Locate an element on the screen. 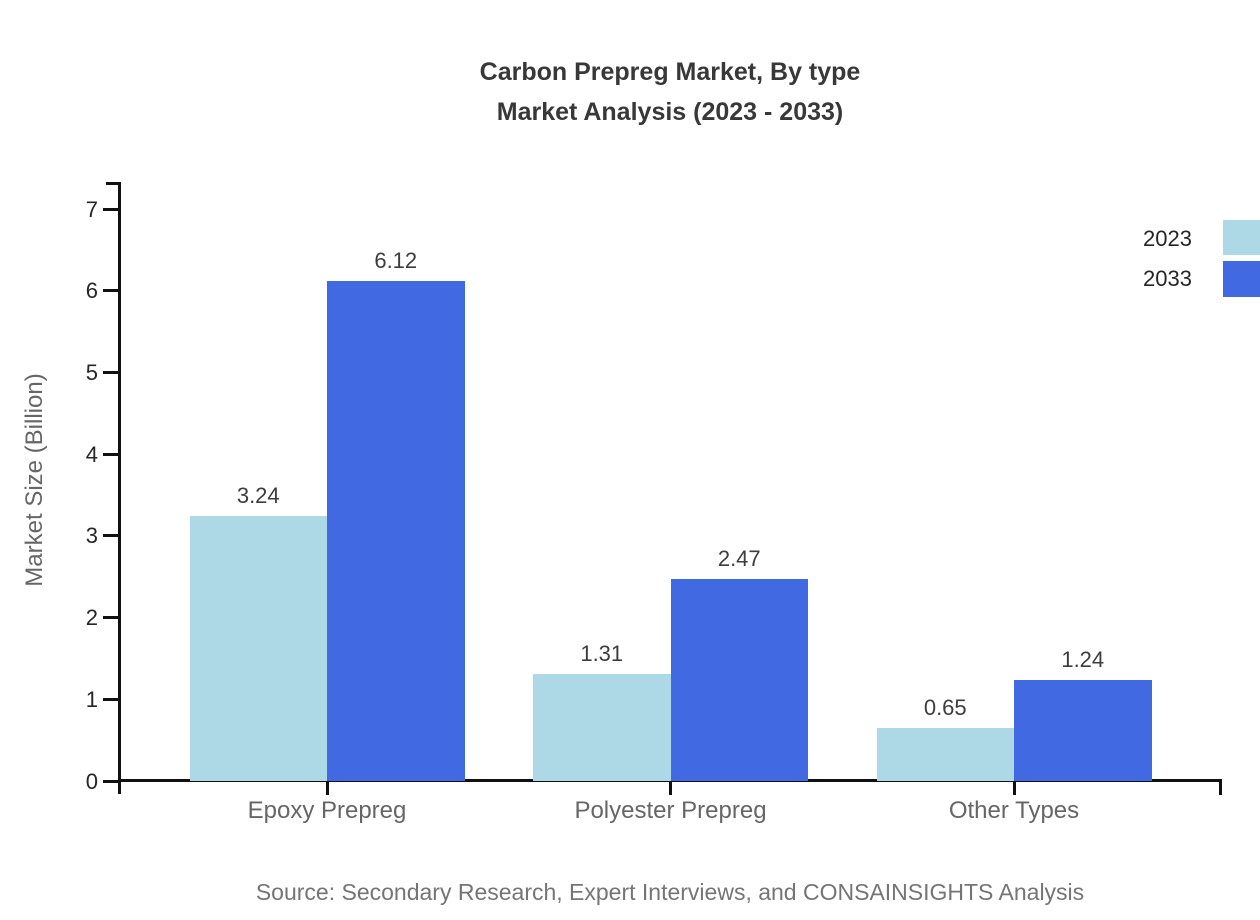  y-tick-label: 1 is located at coordinates (91, 699).